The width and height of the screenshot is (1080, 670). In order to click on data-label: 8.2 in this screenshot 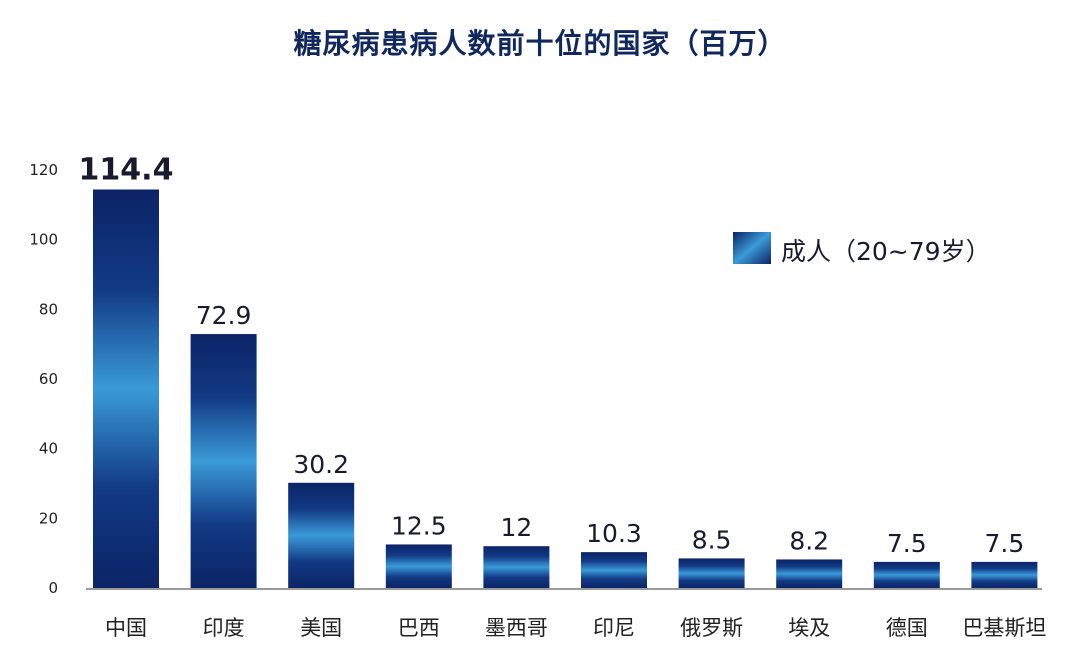, I will do `click(809, 540)`.